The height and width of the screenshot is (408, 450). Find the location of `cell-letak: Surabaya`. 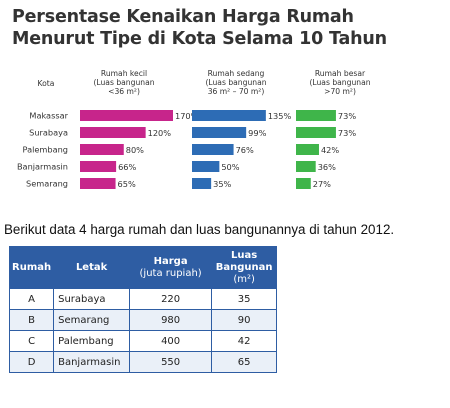

cell-letak: Surabaya is located at coordinates (92, 299).